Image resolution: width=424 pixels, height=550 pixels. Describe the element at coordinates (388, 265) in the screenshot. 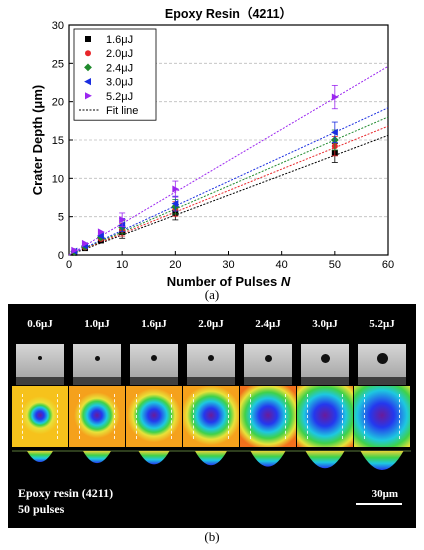

I see `x-tick-label: 60` at that location.